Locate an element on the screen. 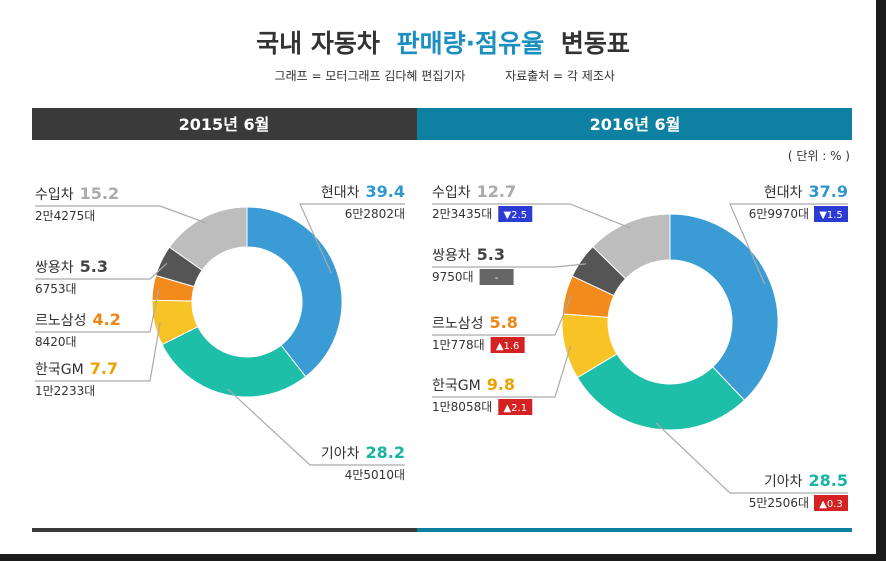 The image size is (886, 561). source: 자료출처 = 각 제조사 is located at coordinates (560, 76).